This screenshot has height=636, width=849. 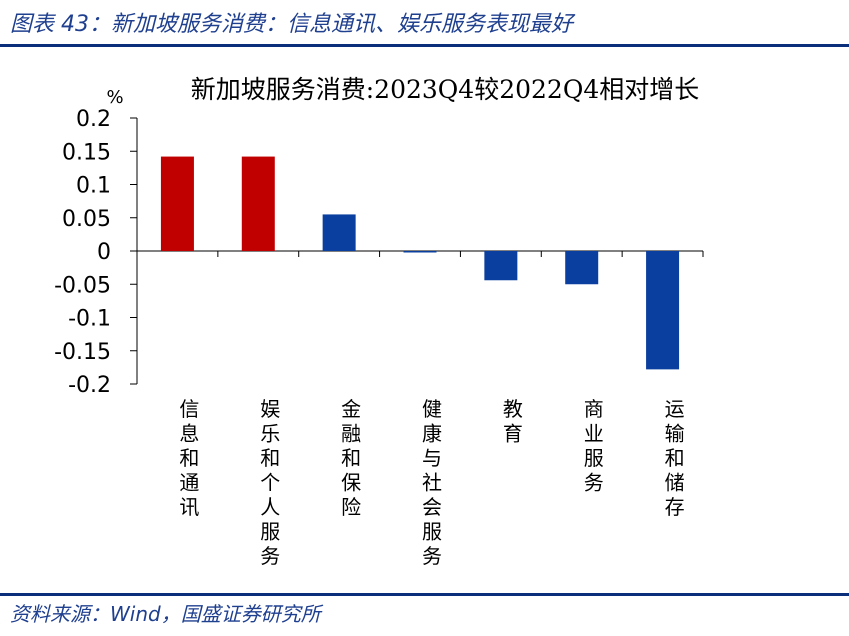 I want to click on y-tick-label: -0.1, so click(x=89, y=319).